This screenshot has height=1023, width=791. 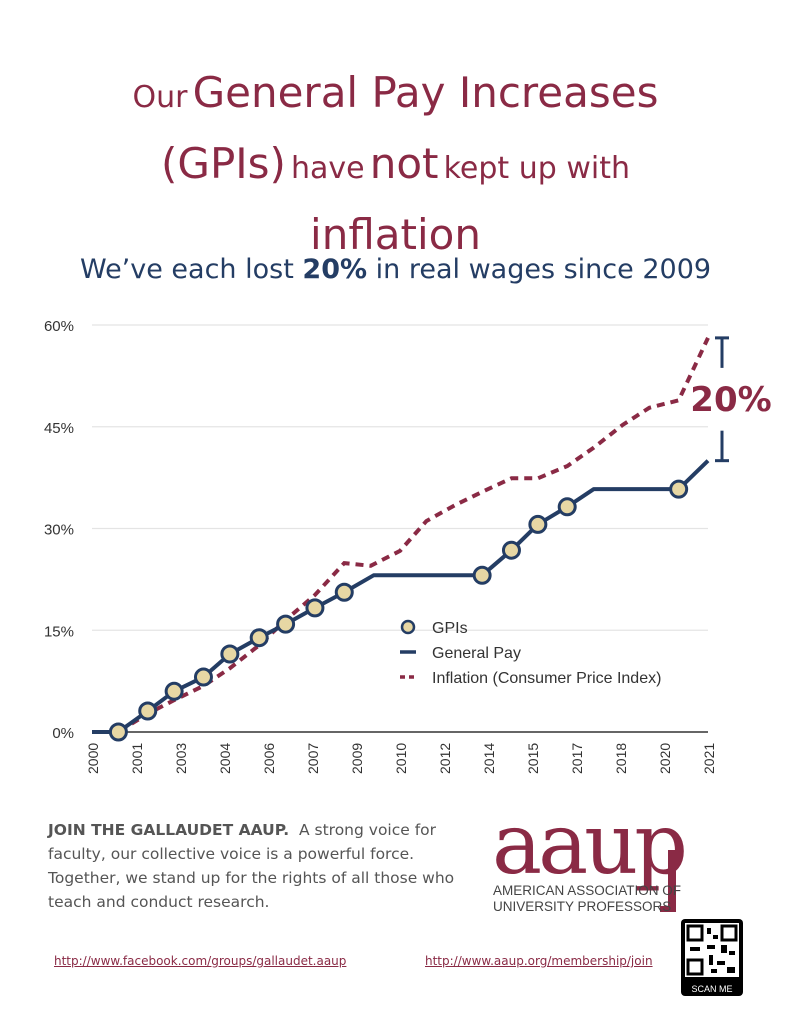 What do you see at coordinates (665, 758) in the screenshot?
I see `x-tick-label: 2020` at bounding box center [665, 758].